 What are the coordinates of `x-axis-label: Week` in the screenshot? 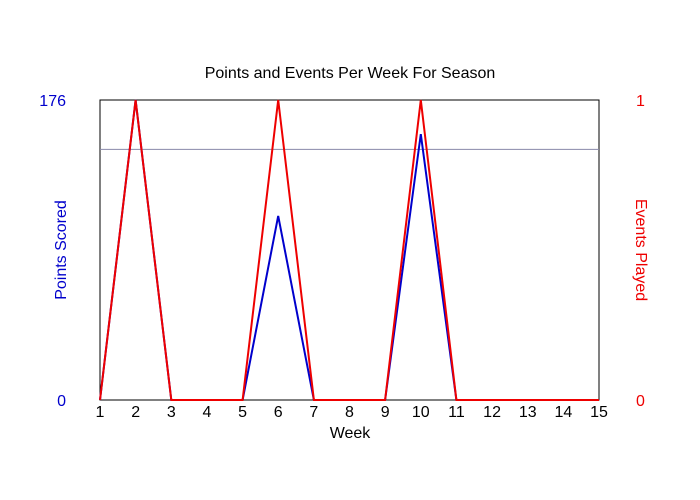 It's located at (351, 433).